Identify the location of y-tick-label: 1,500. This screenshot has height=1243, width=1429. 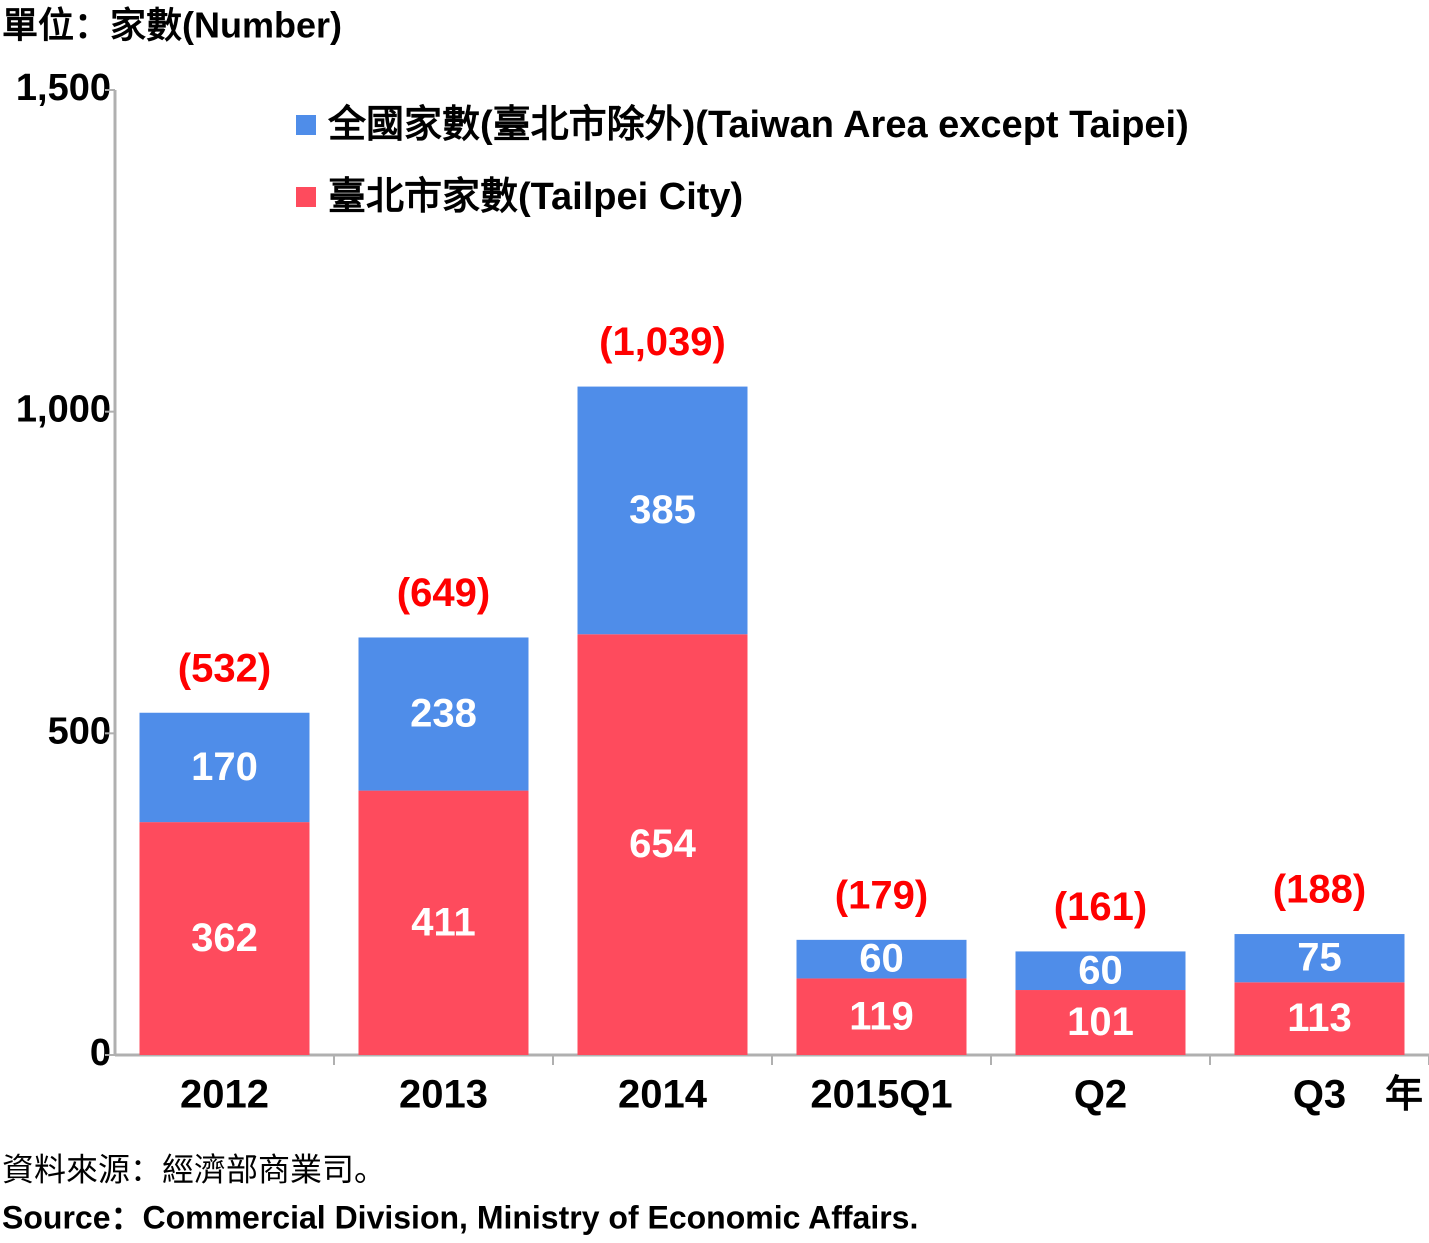
(63, 88).